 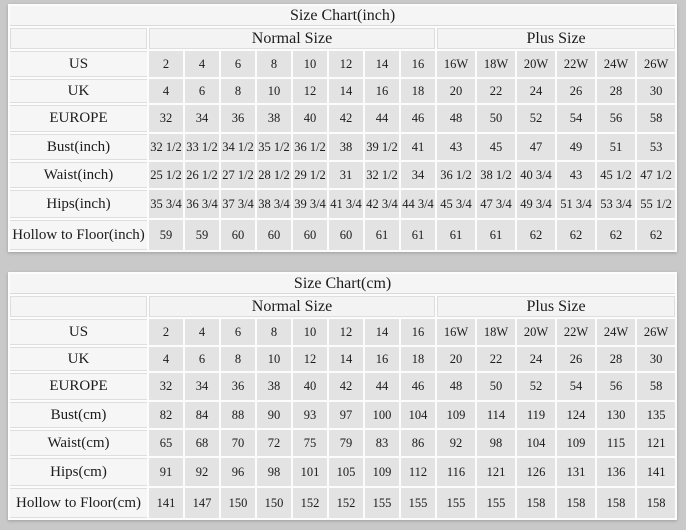 I want to click on size-value-cell: 43, so click(x=576, y=175).